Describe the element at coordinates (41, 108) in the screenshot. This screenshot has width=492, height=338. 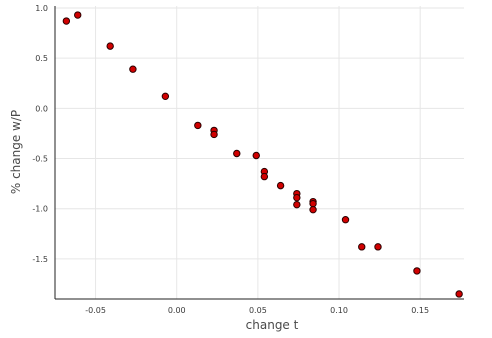
I see `y-tick-label: 0.0` at that location.